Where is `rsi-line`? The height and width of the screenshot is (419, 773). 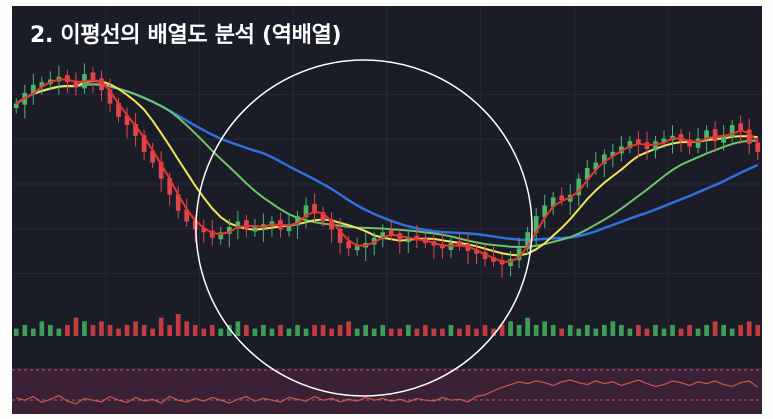
rsi-line is located at coordinates (387, 392).